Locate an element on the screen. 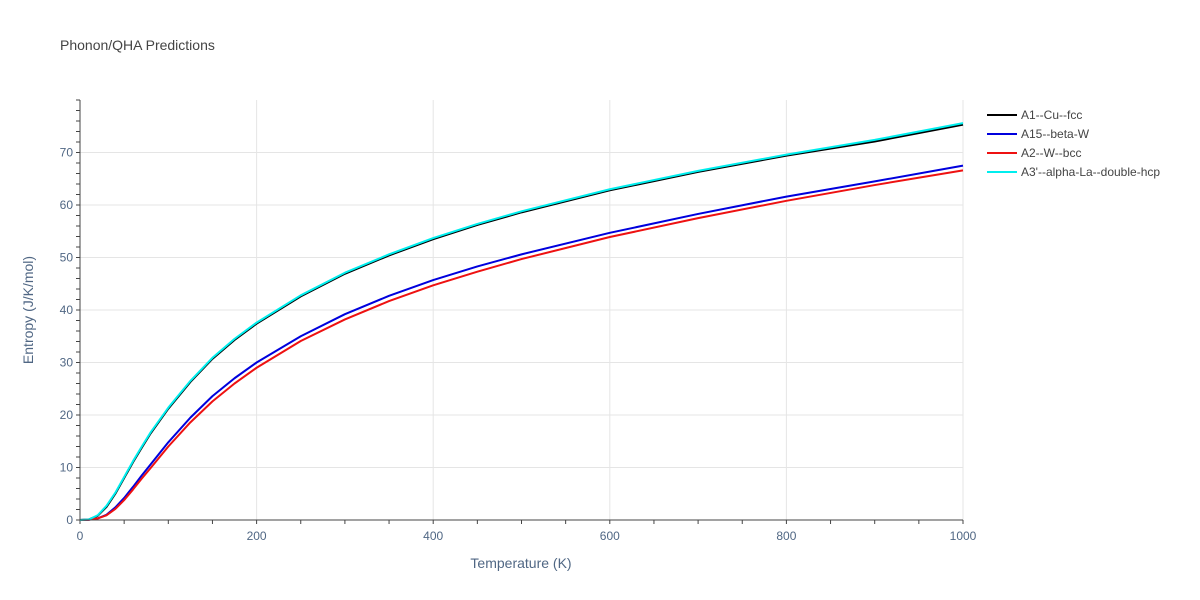 The width and height of the screenshot is (1200, 600). x-tick-label: 0 is located at coordinates (80, 536).